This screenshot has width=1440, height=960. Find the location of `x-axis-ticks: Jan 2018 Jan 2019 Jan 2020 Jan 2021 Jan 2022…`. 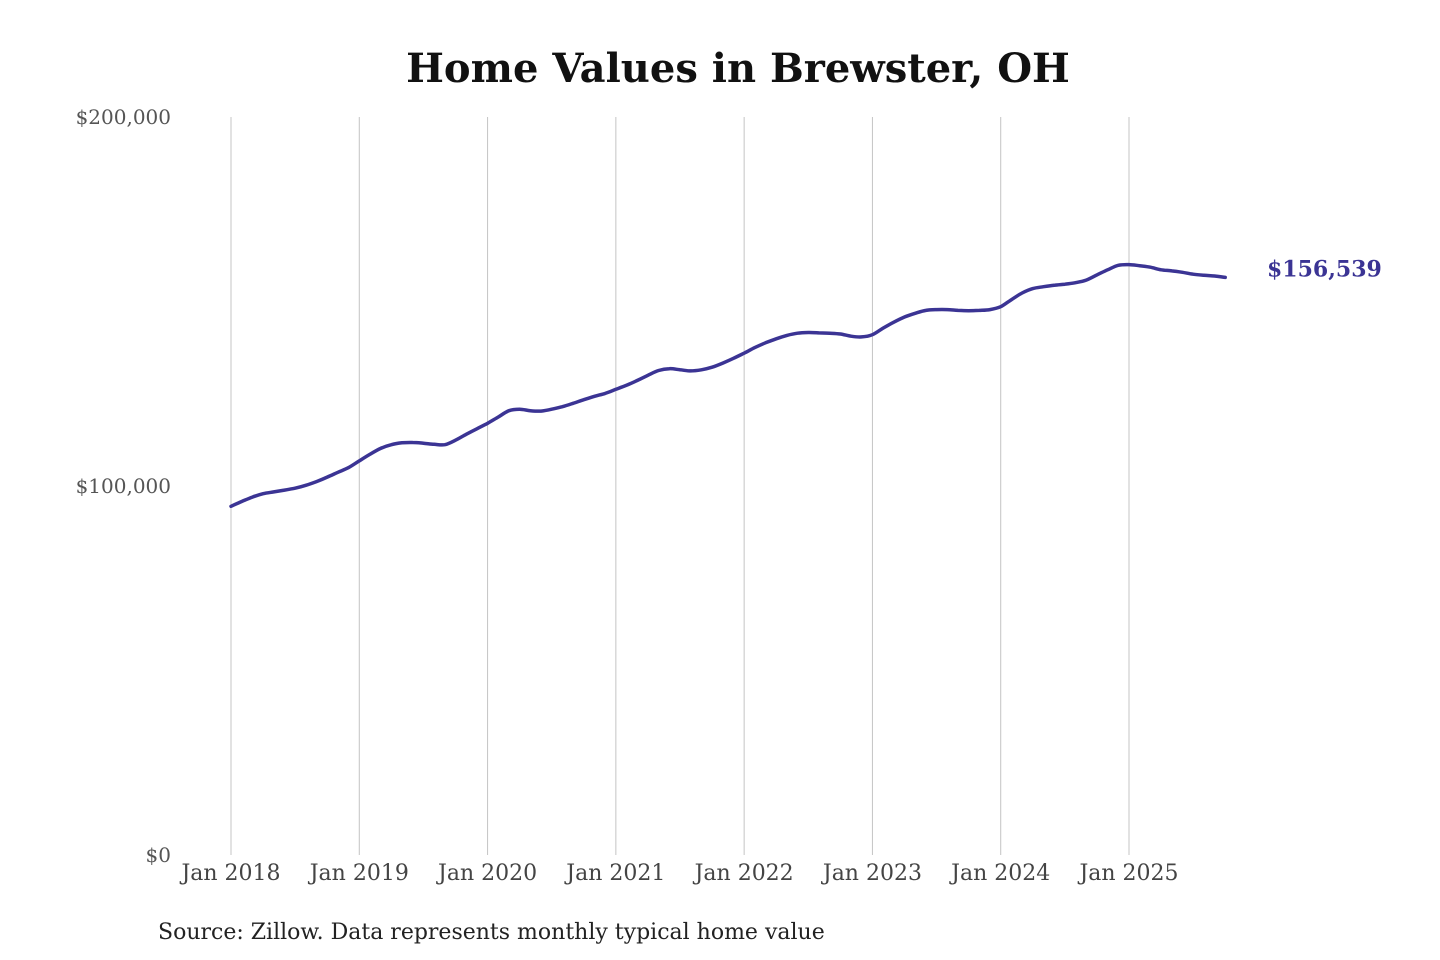

x-axis-ticks: Jan 2018 Jan 2019 Jan 2020 Jan 2021 Jan 2022… is located at coordinates (678, 873).